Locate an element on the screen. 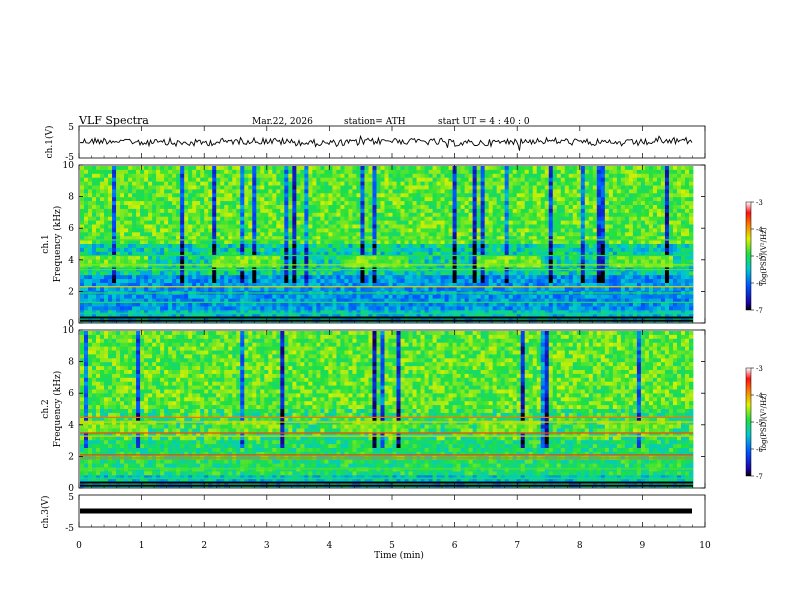 This screenshot has width=792, height=612. ch1-colorbar-tick-label: -4 is located at coordinates (759, 230).